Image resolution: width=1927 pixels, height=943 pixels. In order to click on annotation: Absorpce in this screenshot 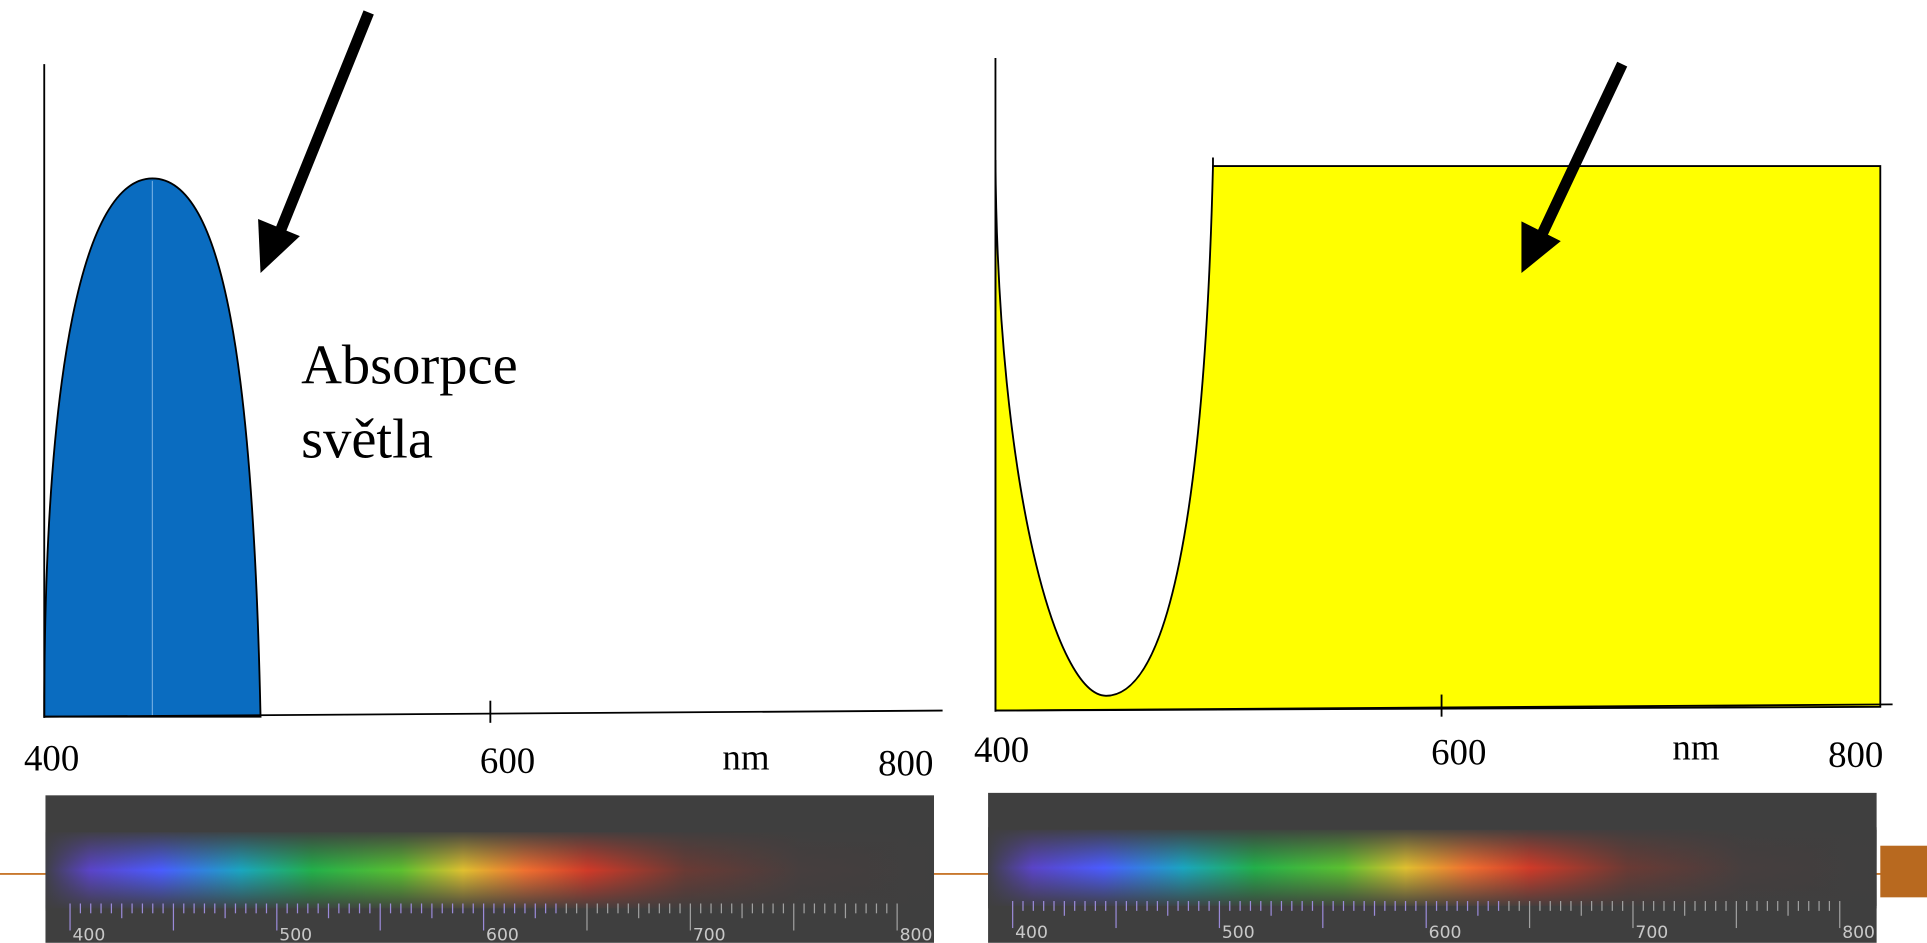, I will do `click(409, 366)`.